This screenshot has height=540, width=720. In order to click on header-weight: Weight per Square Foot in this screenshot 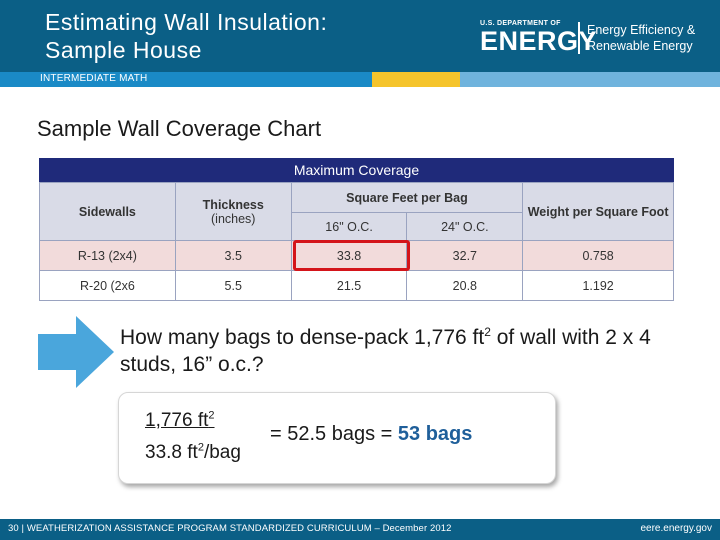, I will do `click(598, 211)`.